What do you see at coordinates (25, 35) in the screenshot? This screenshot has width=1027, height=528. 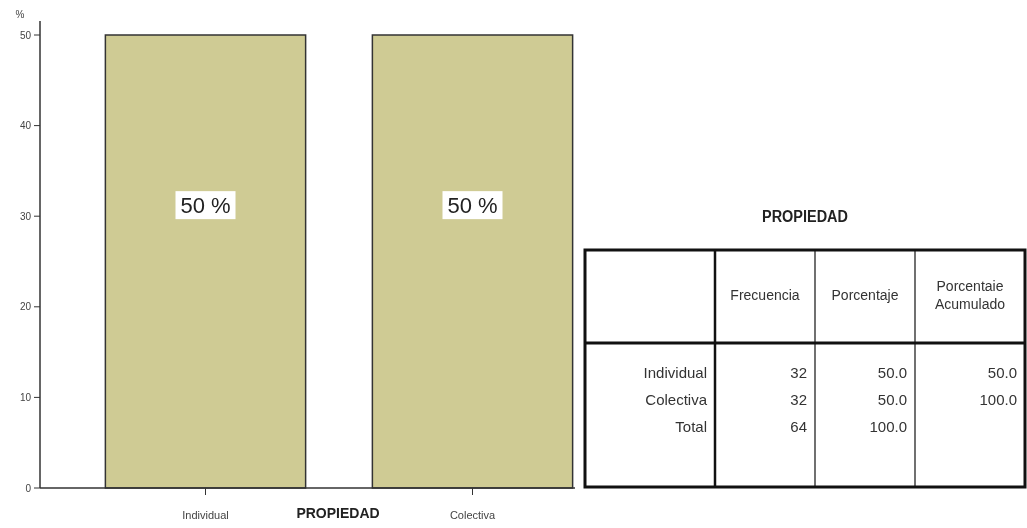 I see `y-tick-label: 50` at bounding box center [25, 35].